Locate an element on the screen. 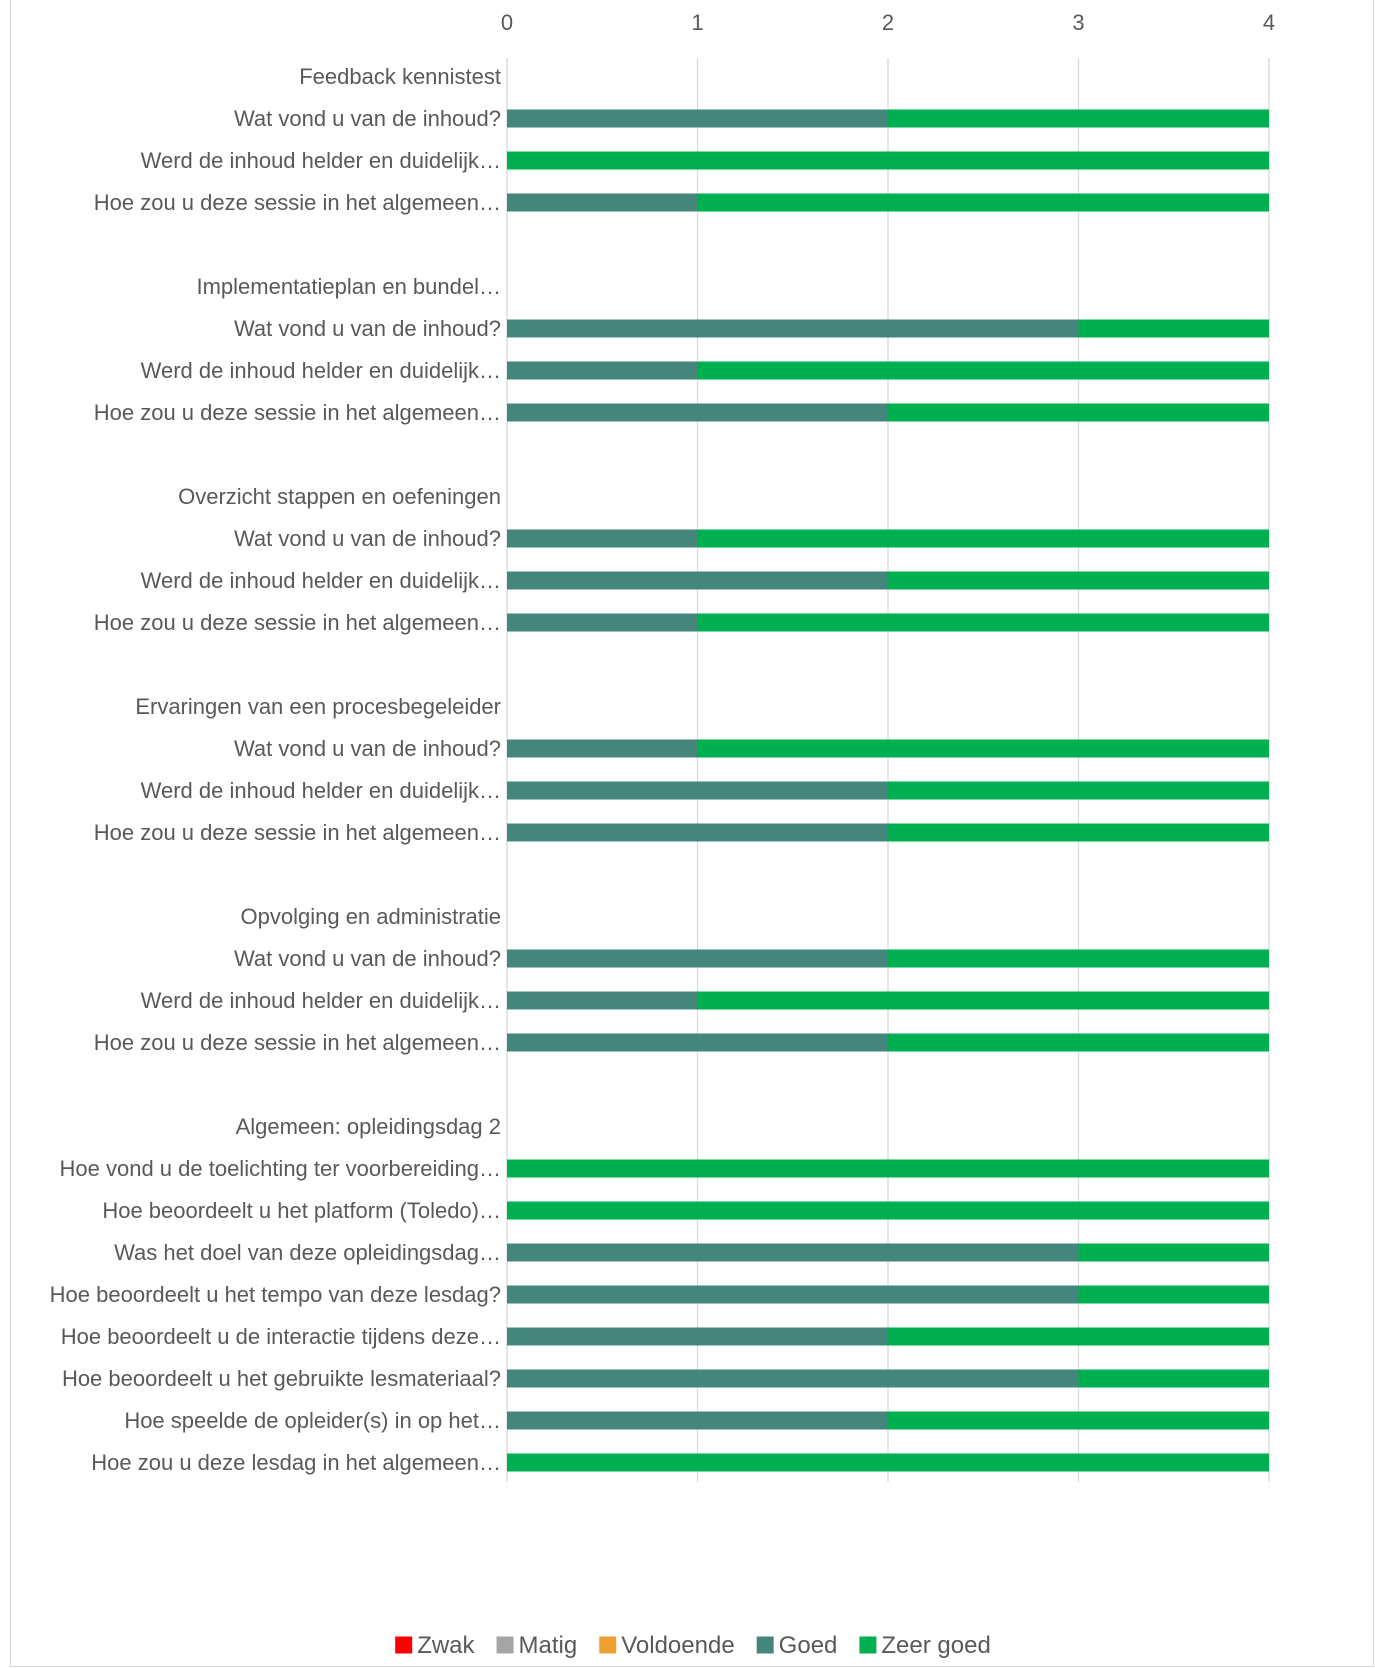 The height and width of the screenshot is (1668, 1375). x-tick-label: 3 is located at coordinates (1078, 22).